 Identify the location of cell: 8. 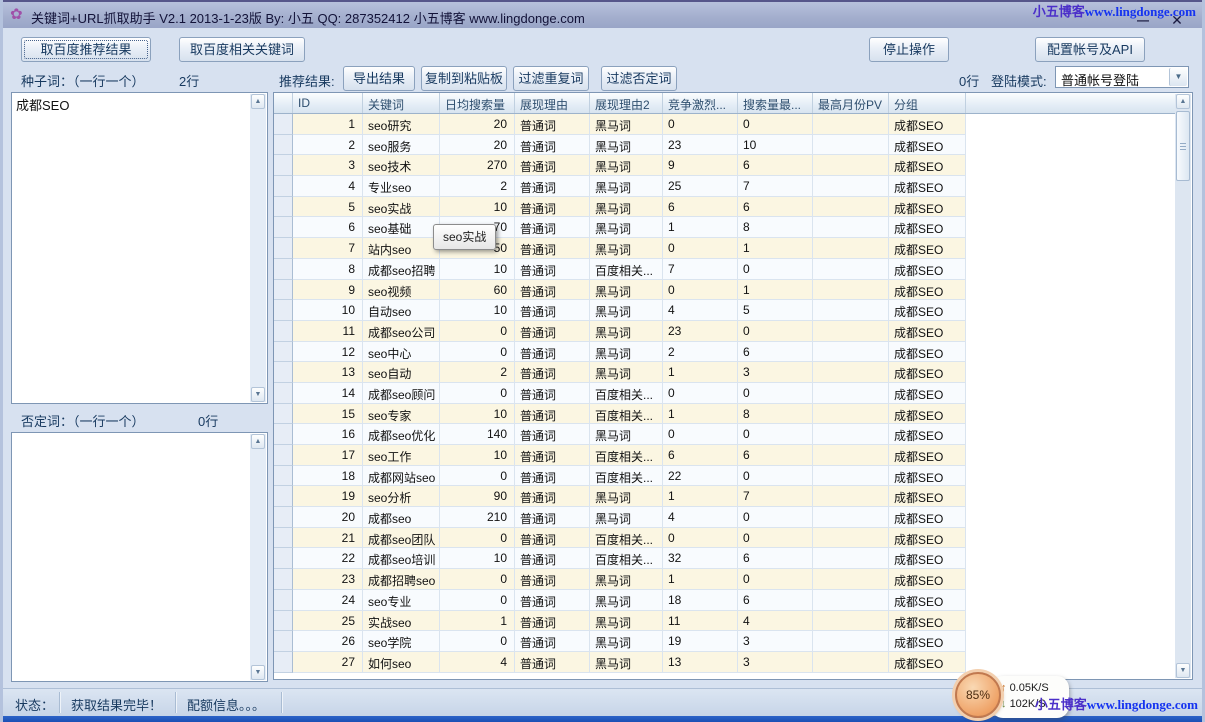
(775, 228).